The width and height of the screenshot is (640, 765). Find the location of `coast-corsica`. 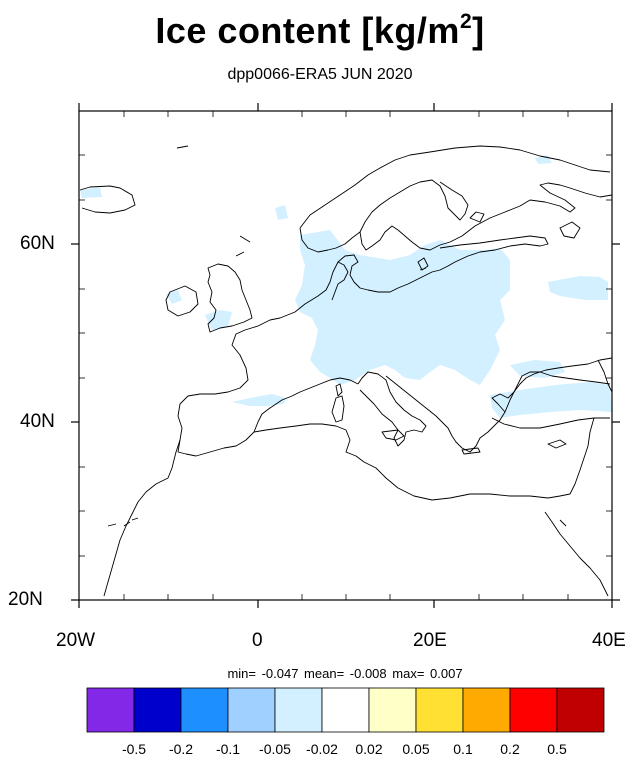

coast-corsica is located at coordinates (339, 390).